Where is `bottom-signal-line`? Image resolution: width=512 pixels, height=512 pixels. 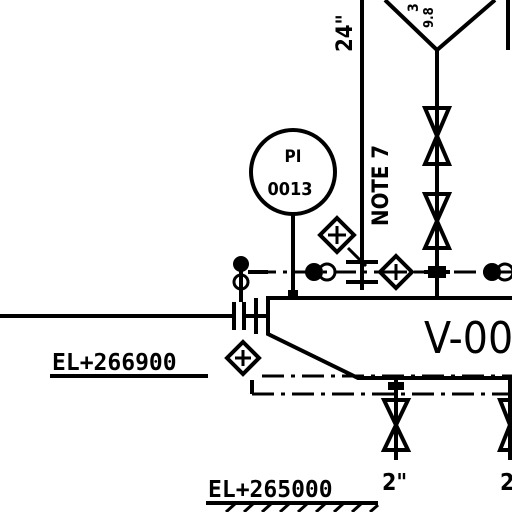
bottom-signal-line is located at coordinates (381, 385).